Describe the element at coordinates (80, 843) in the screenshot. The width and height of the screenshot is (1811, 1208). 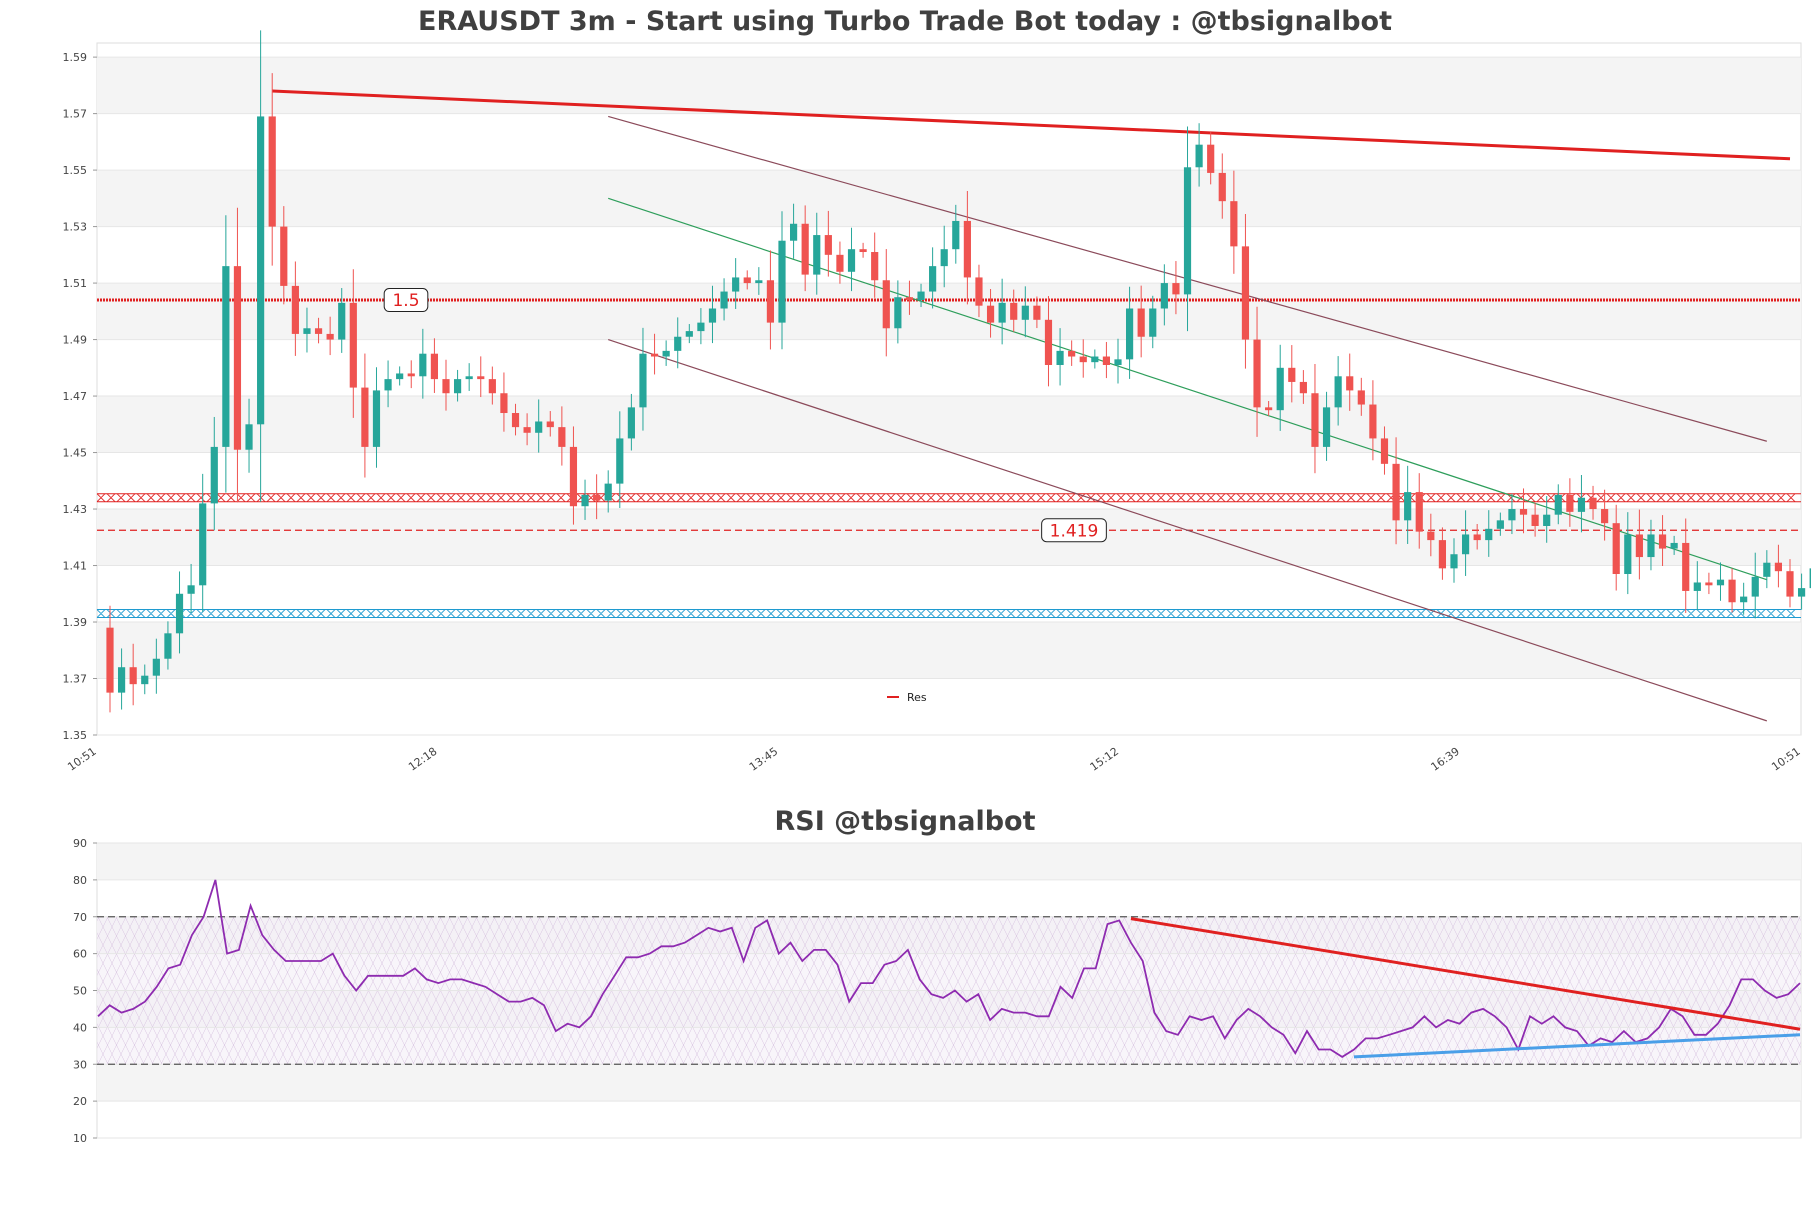
I see `rsi-y-tick-label: 90` at that location.